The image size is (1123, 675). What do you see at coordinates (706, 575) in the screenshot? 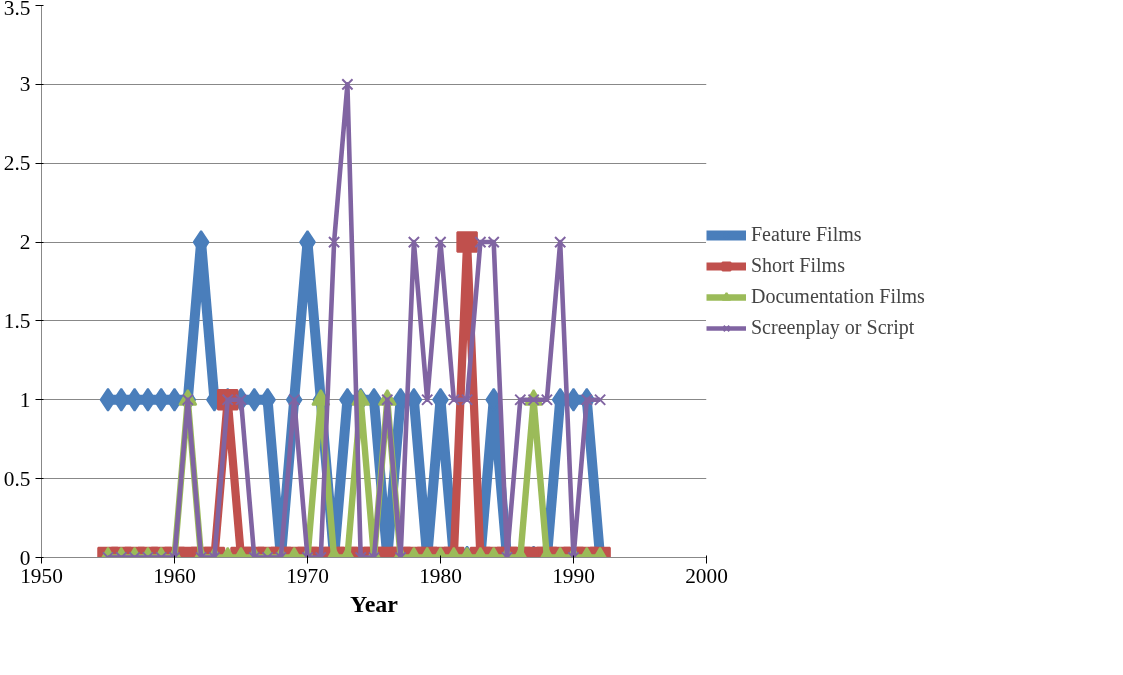
I see `x-tick-label: 2000` at bounding box center [706, 575].